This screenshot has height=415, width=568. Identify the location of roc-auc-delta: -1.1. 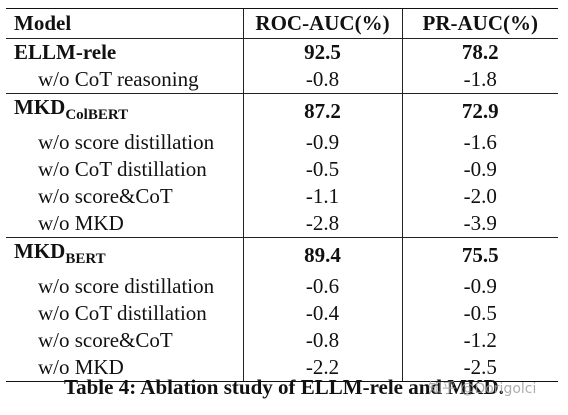
(322, 196).